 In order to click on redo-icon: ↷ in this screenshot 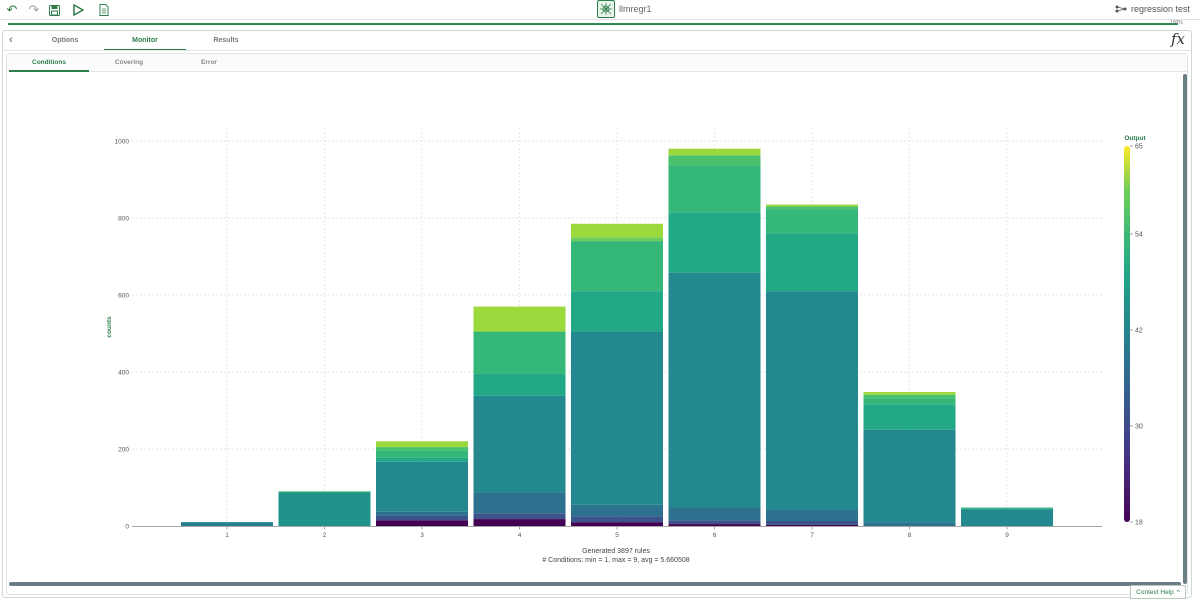, I will do `click(34, 9)`.